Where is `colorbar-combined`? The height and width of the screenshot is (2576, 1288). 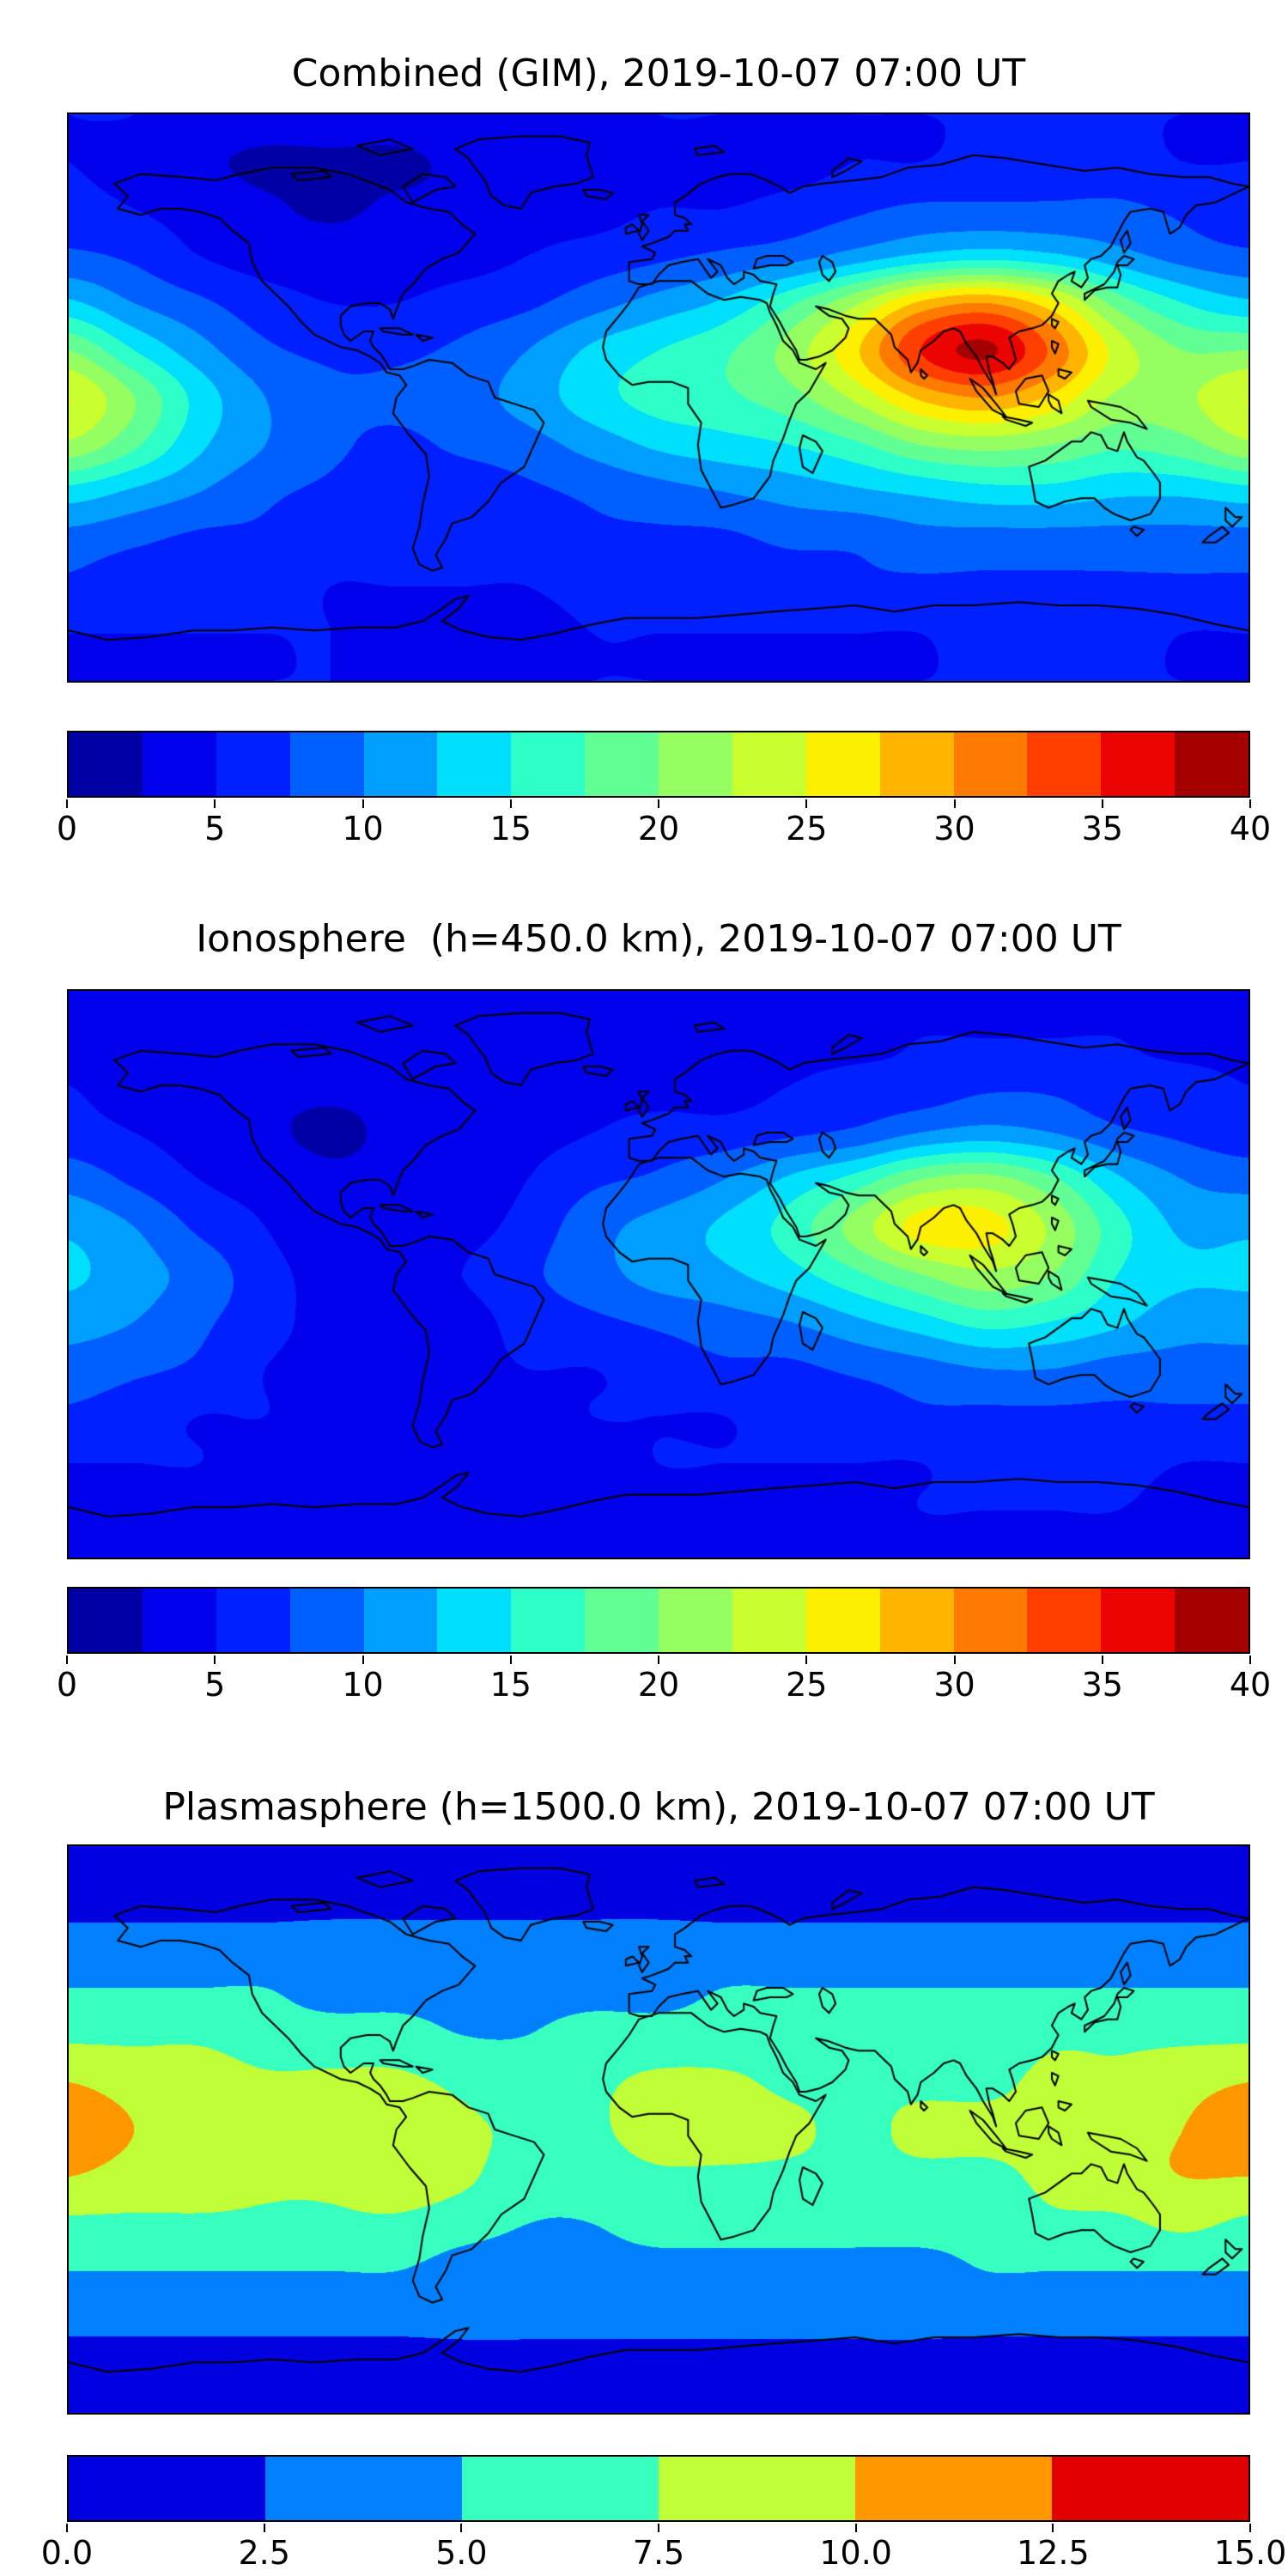 colorbar-combined is located at coordinates (658, 764).